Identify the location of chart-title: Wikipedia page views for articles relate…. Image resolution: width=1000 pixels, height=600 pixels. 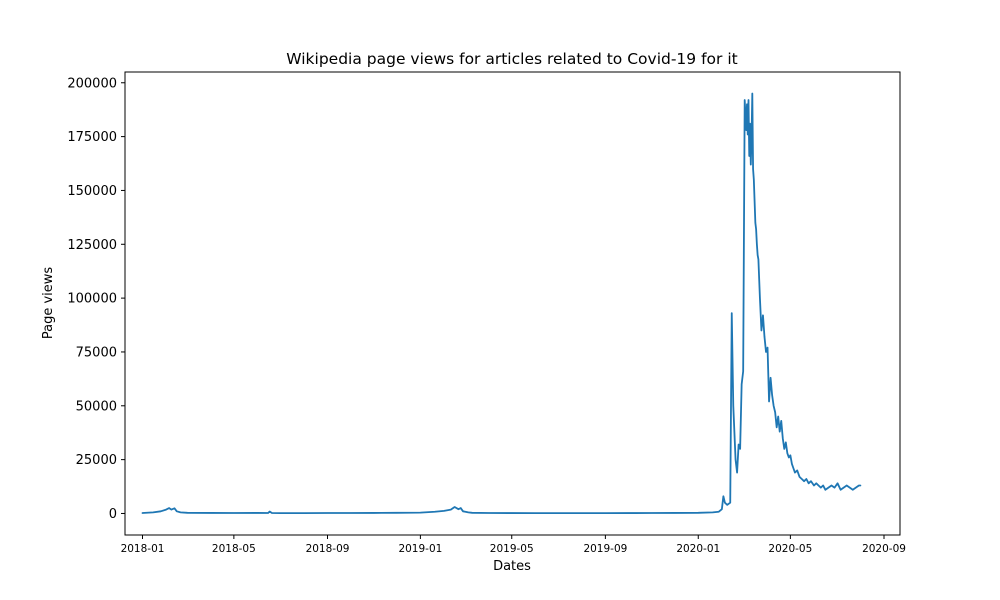
(511, 59).